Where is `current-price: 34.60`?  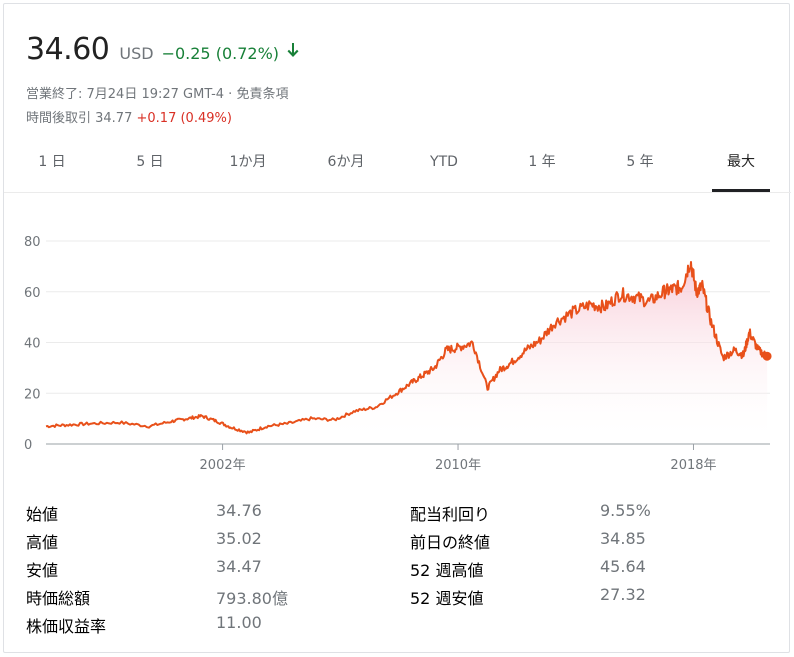
current-price: 34.60 is located at coordinates (68, 49).